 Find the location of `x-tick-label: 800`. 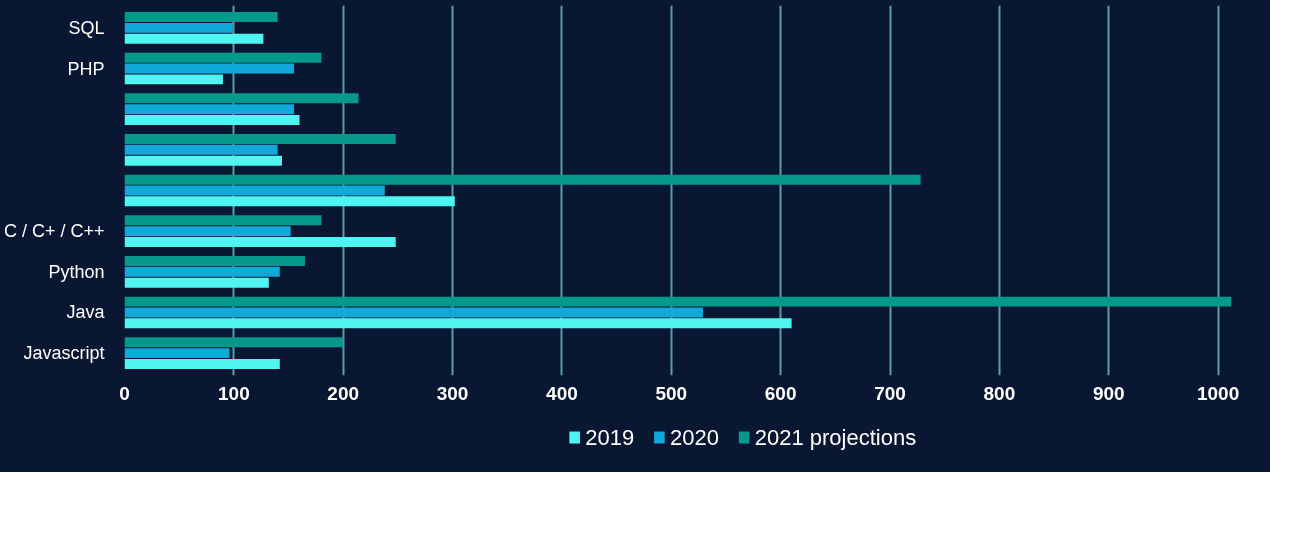

x-tick-label: 800 is located at coordinates (999, 393).